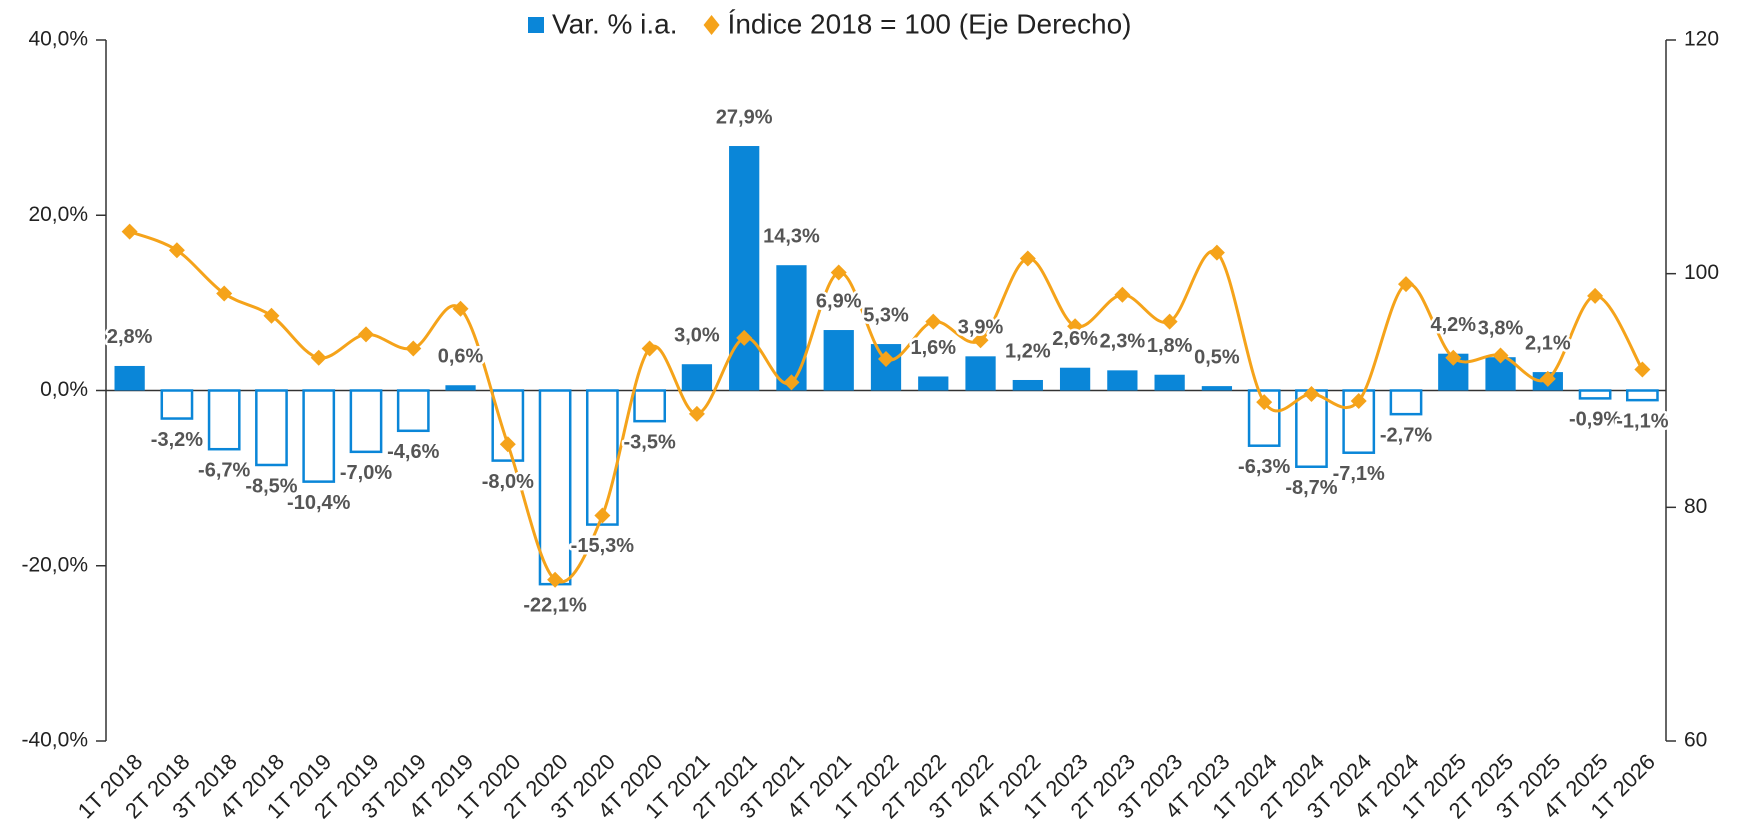 This screenshot has height=835, width=1737. I want to click on value-label: 14,3%, so click(791, 236).